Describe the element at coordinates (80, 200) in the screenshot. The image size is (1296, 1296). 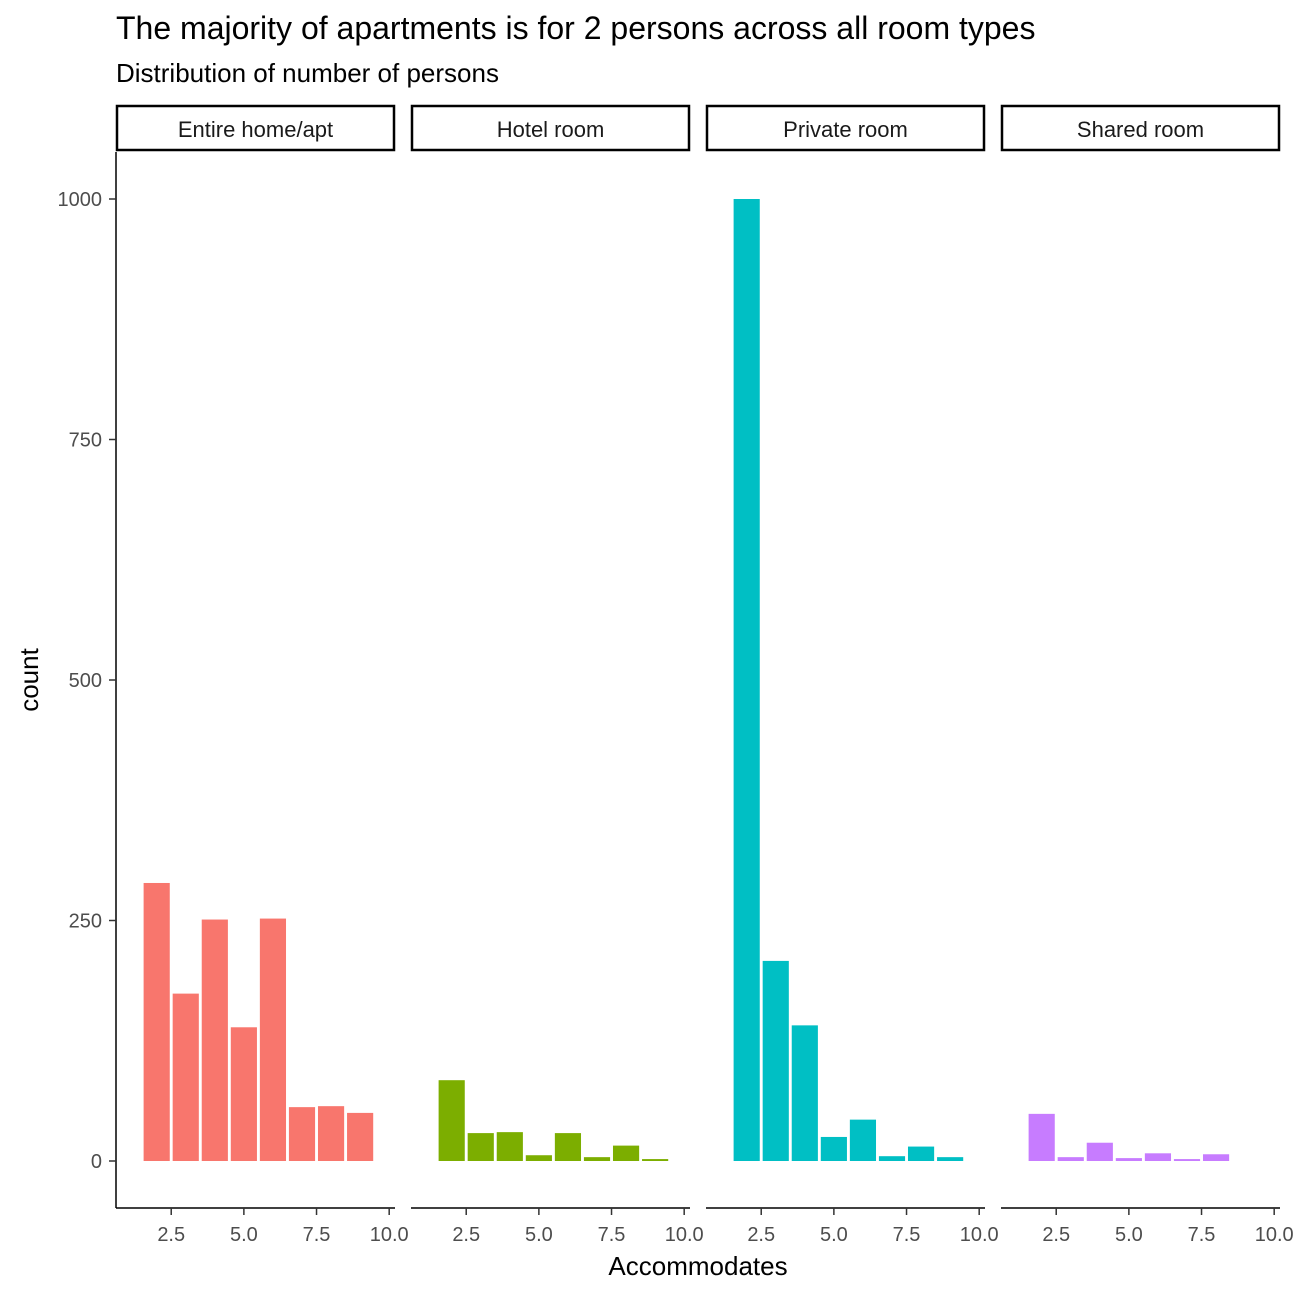
I see `y-tick-label: 1000` at that location.